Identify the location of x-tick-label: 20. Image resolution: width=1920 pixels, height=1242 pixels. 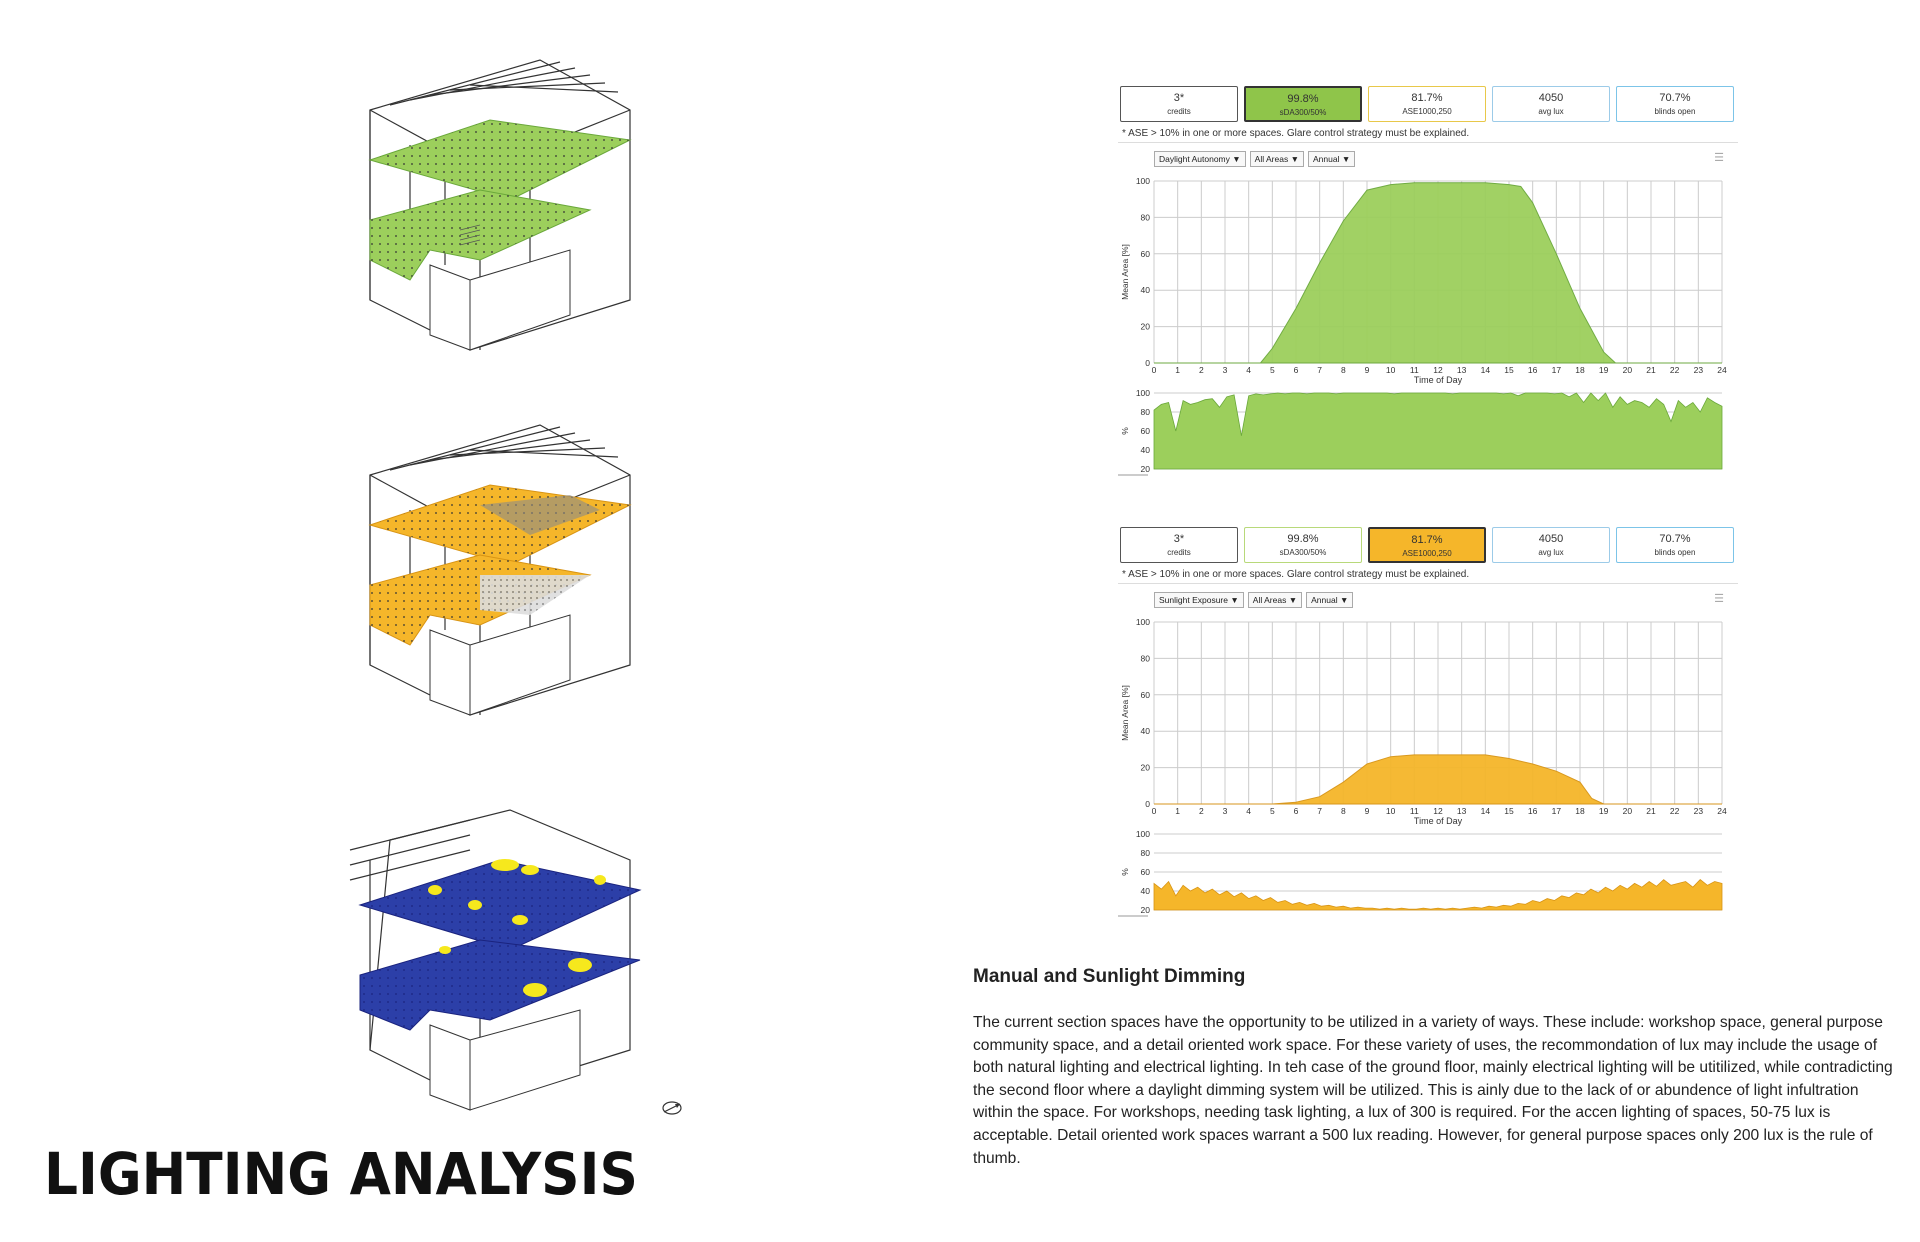
(1628, 370).